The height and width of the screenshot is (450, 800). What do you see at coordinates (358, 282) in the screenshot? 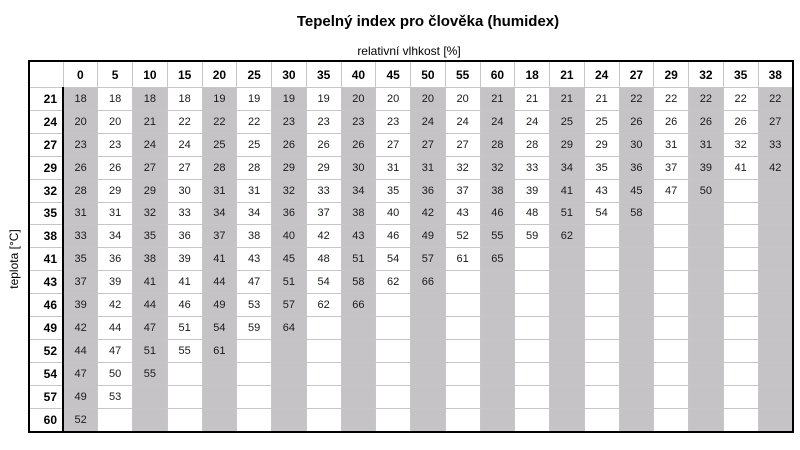
I see `table-cell: 58` at bounding box center [358, 282].